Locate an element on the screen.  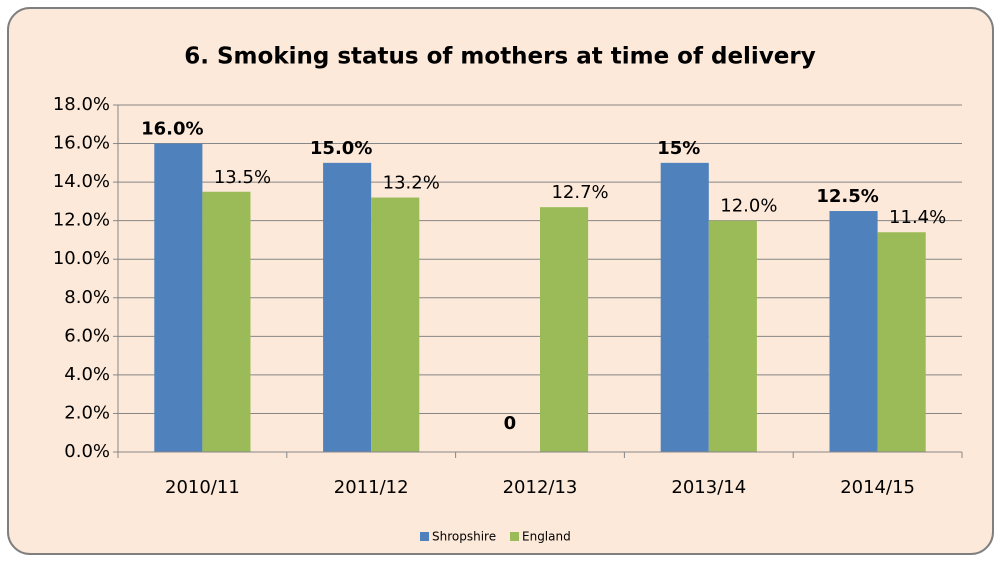
data-label: 12.7% is located at coordinates (579, 192).